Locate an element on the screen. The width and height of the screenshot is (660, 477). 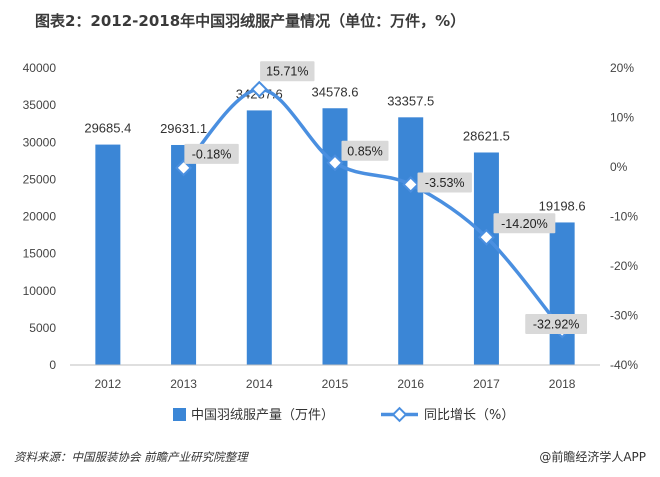
line-value-label: -3.53% is located at coordinates (445, 183).